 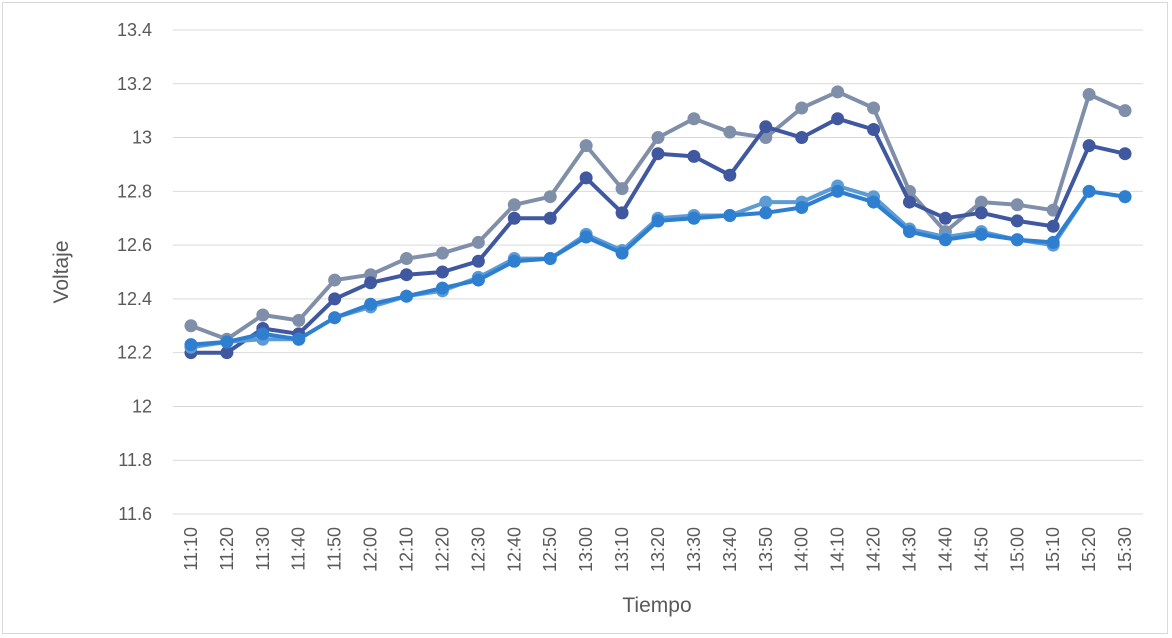 What do you see at coordinates (335, 549) in the screenshot?
I see `x-tick-label: 11:50` at bounding box center [335, 549].